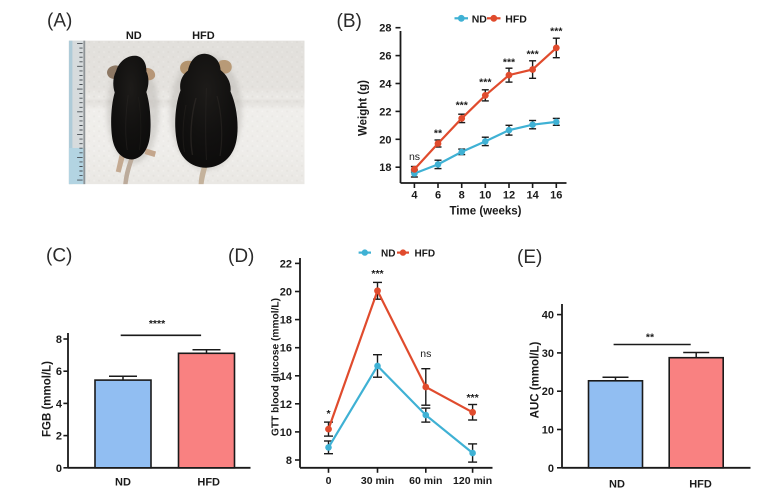 The image size is (774, 499). Describe the element at coordinates (364, 108) in the screenshot. I see `svg-text: Weight (g)` at that location.